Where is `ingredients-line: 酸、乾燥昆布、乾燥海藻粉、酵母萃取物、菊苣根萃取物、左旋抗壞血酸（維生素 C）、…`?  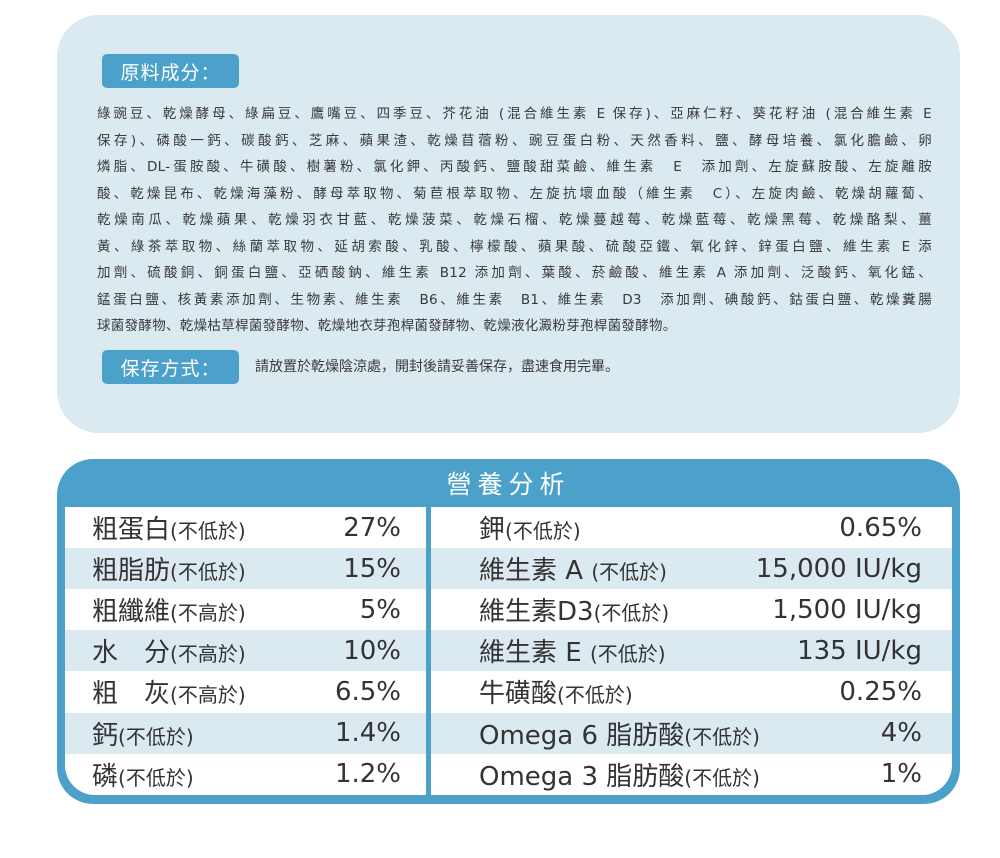
ingredients-line: 酸、乾燥昆布、乾燥海藻粉、酵母萃取物、菊苣根萃取物、左旋抗壞血酸（維生素 C）、… is located at coordinates (514, 193).